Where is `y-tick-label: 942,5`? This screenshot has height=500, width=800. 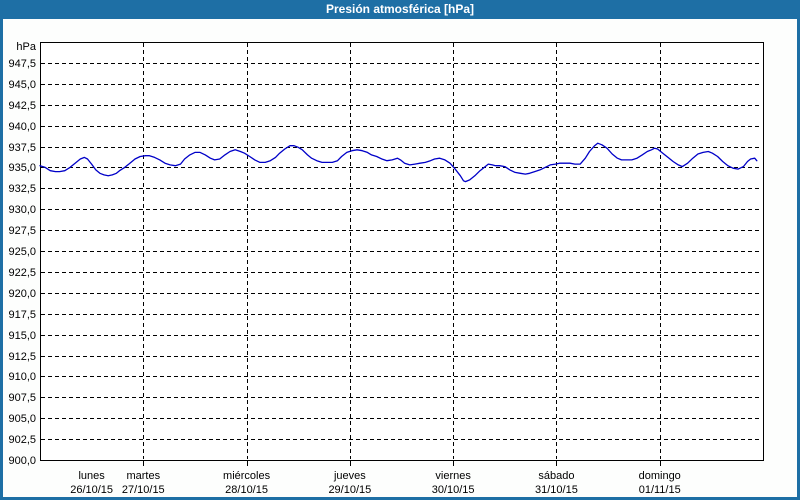
y-tick-label: 942,5 is located at coordinates (22, 106).